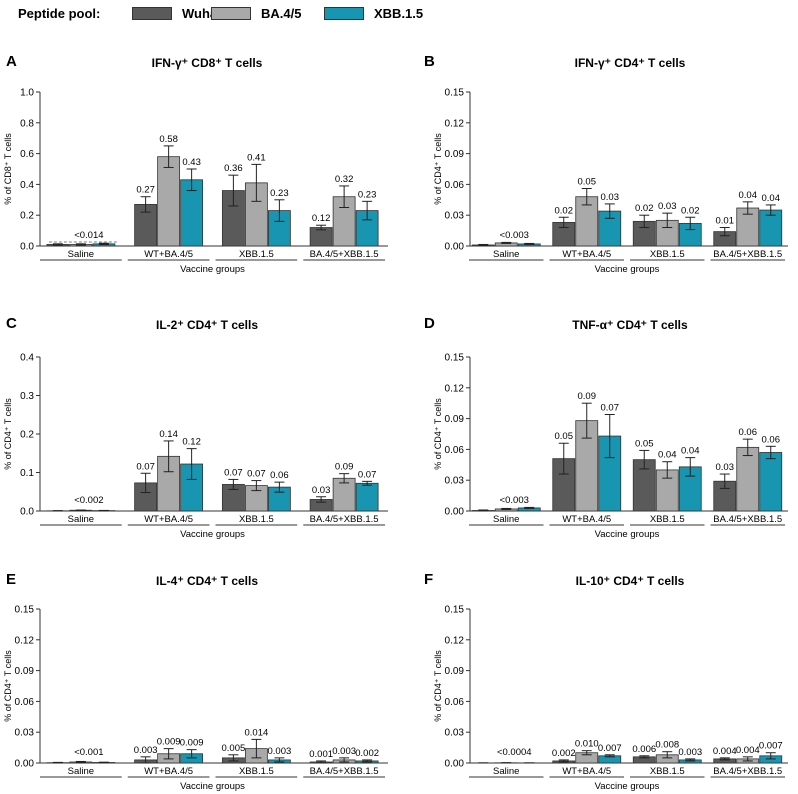  Describe the element at coordinates (771, 482) in the screenshot. I see `bar-xbb15` at that location.